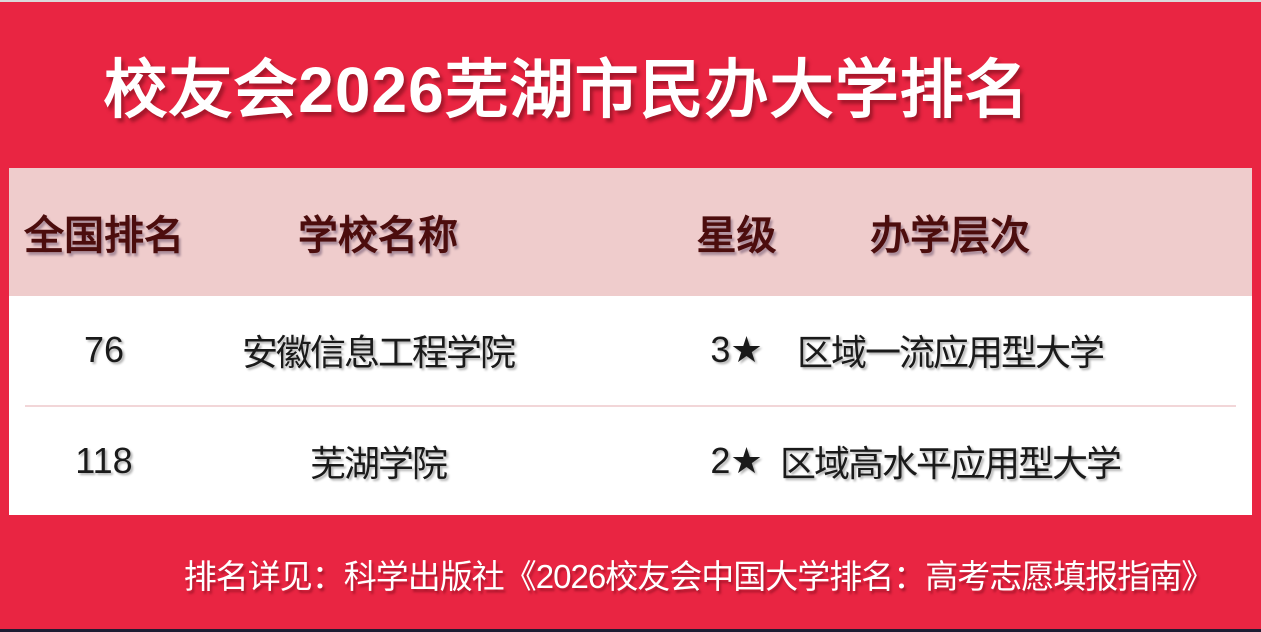  Describe the element at coordinates (104, 236) in the screenshot. I see `header-cell-national-rank: 全国排名` at that location.